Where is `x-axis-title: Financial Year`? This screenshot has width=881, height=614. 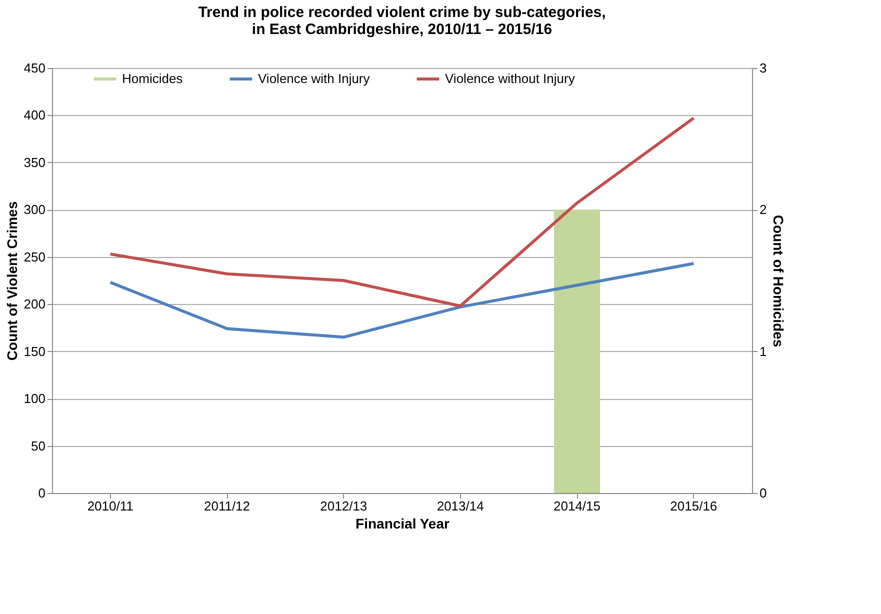
x-axis-title: Financial Year is located at coordinates (403, 524).